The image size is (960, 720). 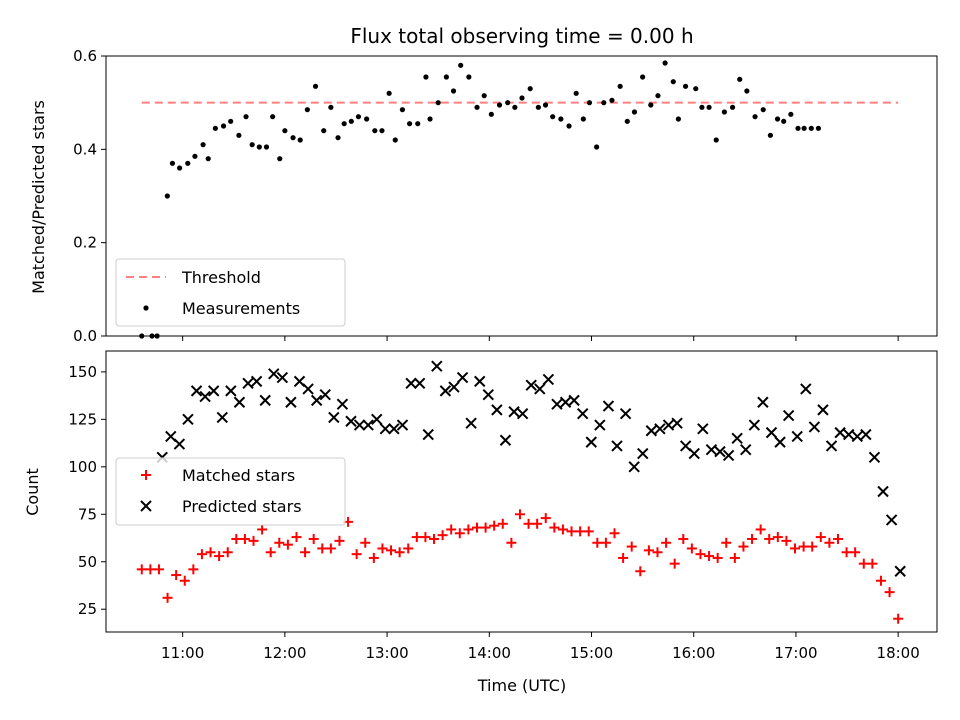 I want to click on top-legend-box, so click(x=230, y=292).